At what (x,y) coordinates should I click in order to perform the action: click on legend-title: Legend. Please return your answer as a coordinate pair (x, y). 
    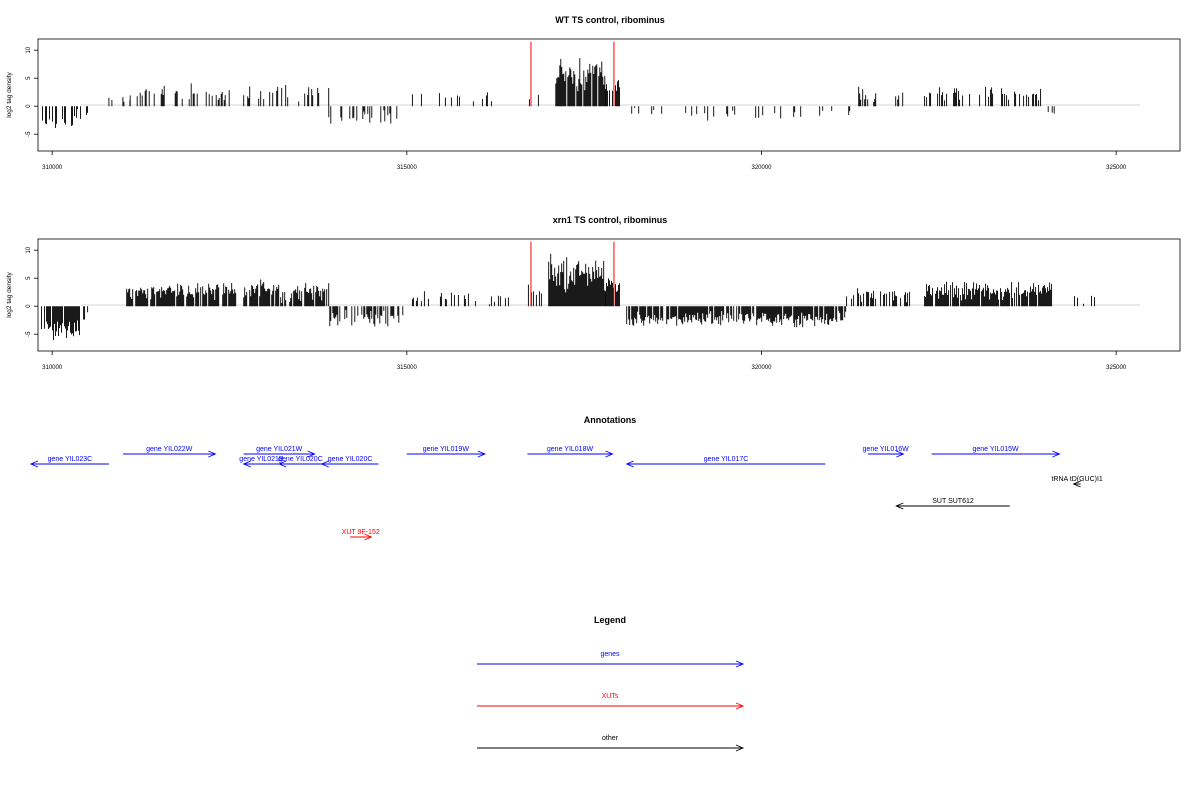
    Looking at the image, I should click on (610, 620).